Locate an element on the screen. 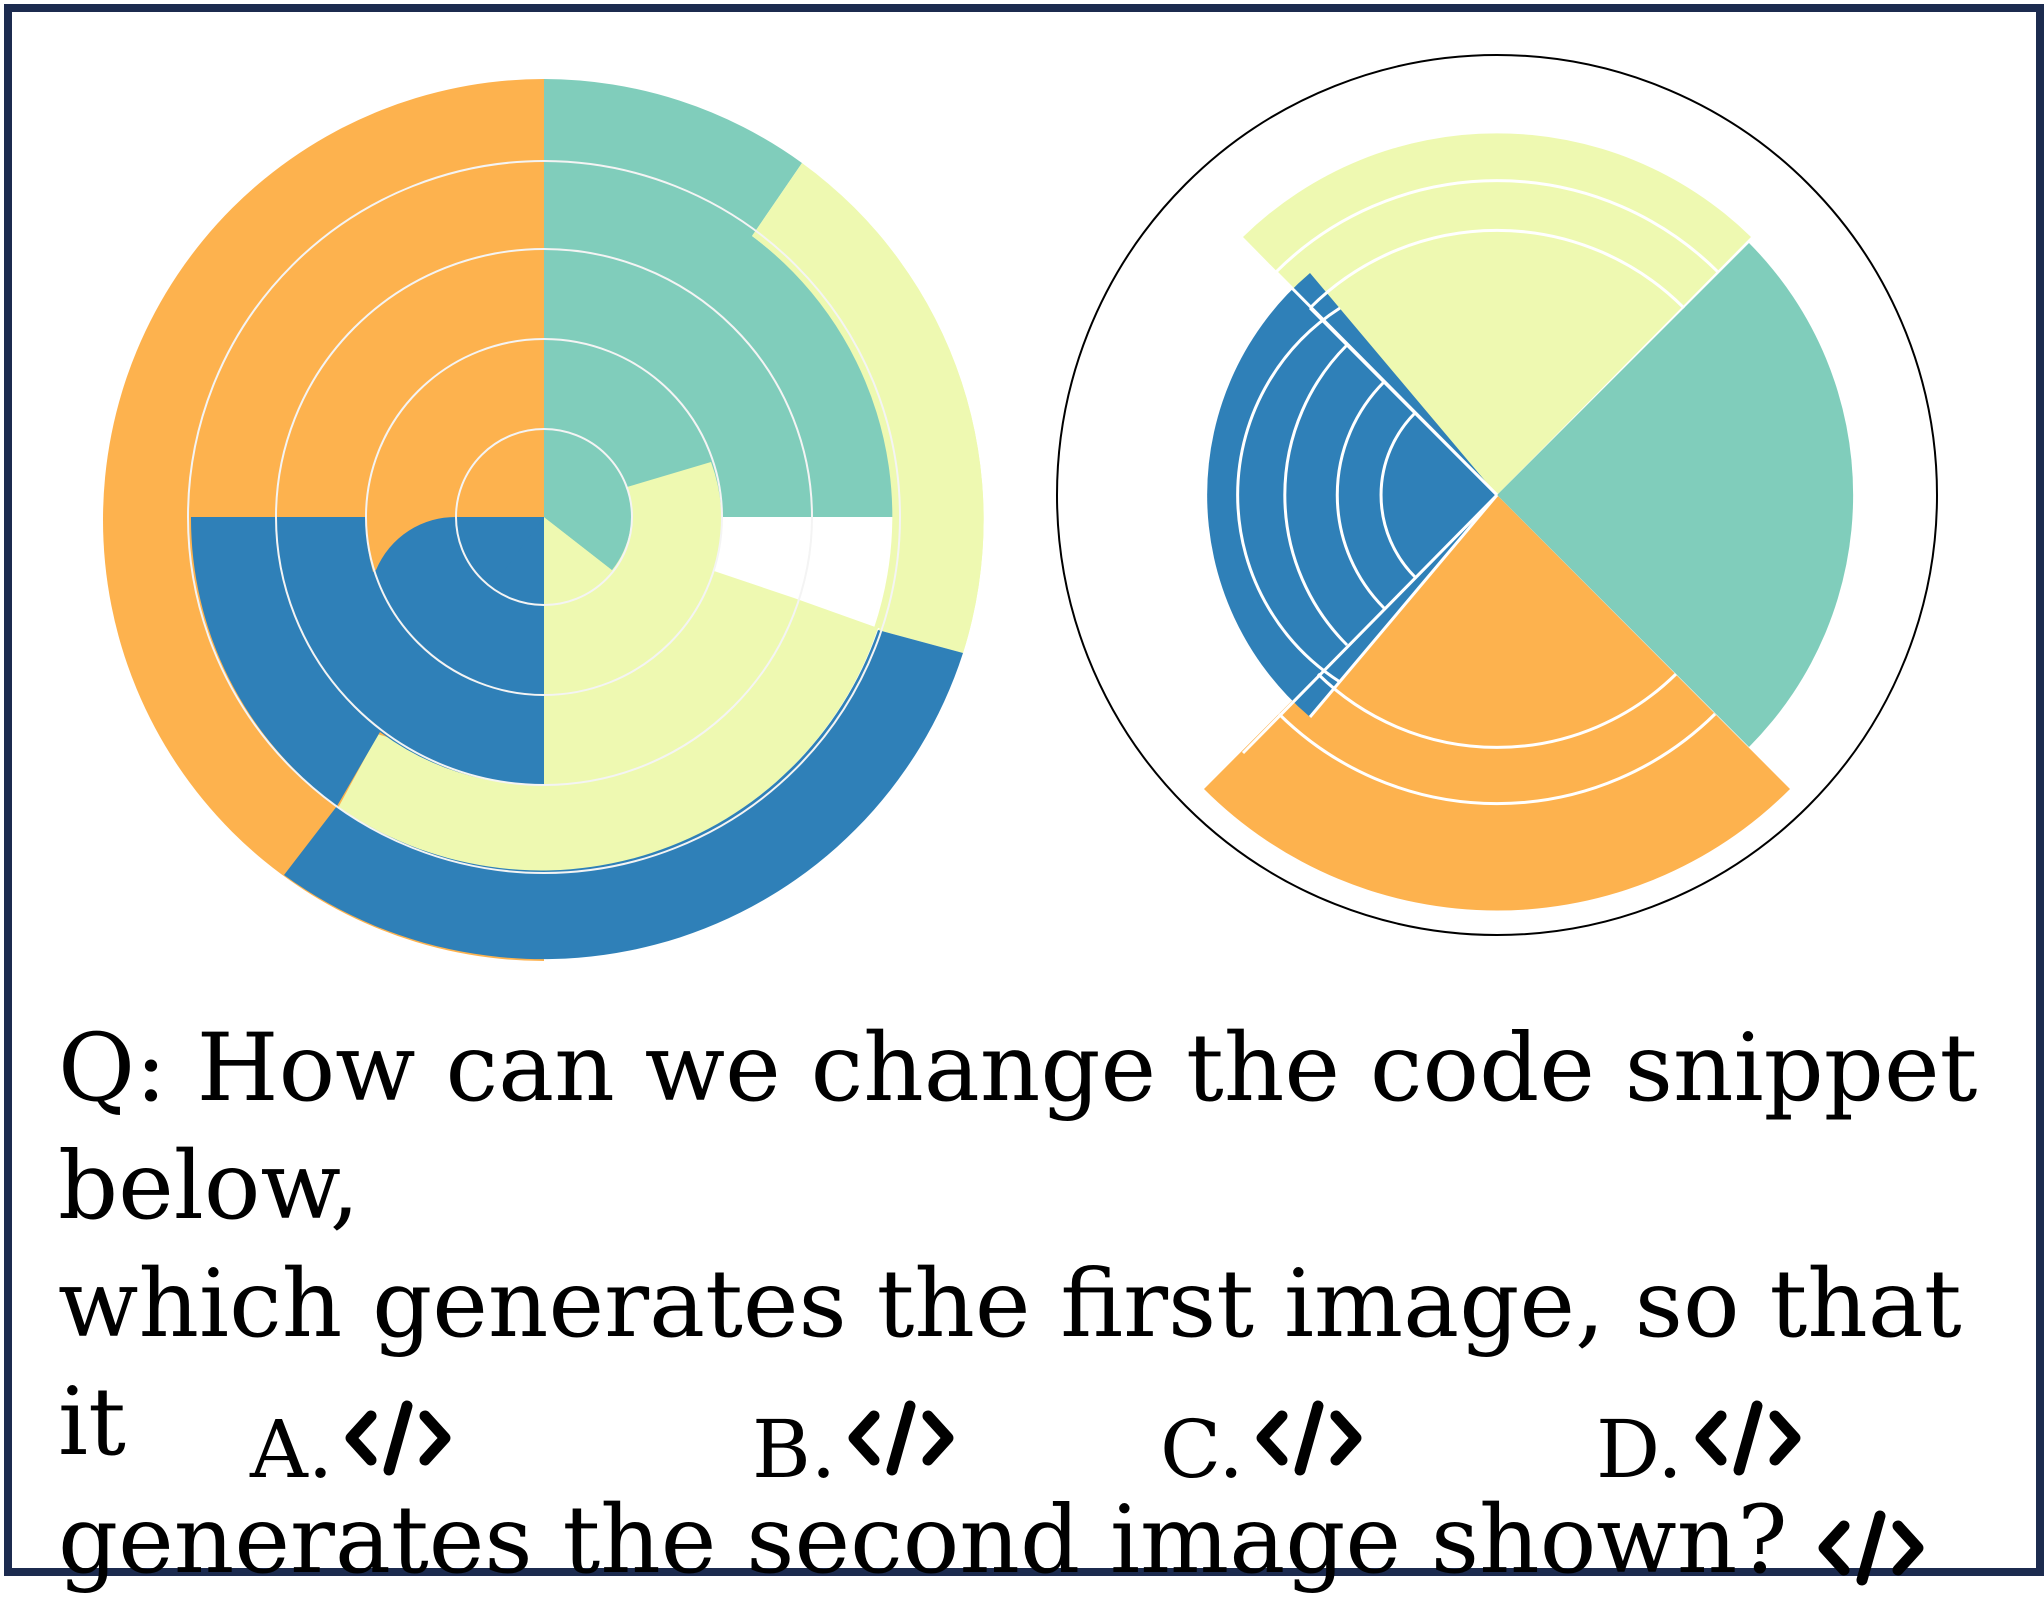  option-c: C. is located at coordinates (1262, 1449).